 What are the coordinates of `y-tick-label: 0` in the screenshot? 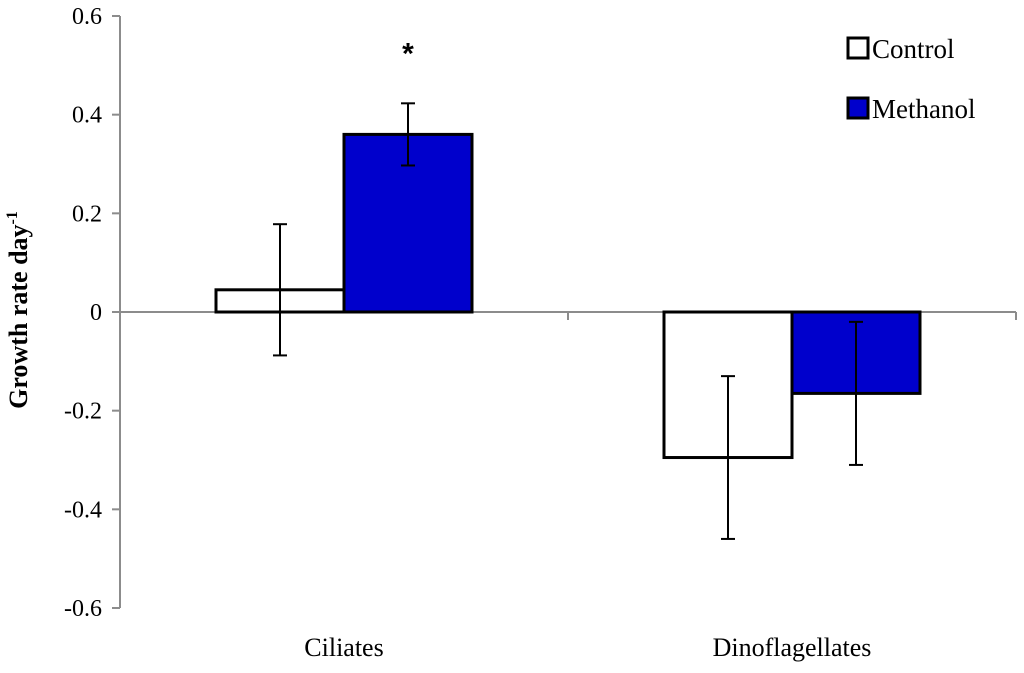 It's located at (96, 313).